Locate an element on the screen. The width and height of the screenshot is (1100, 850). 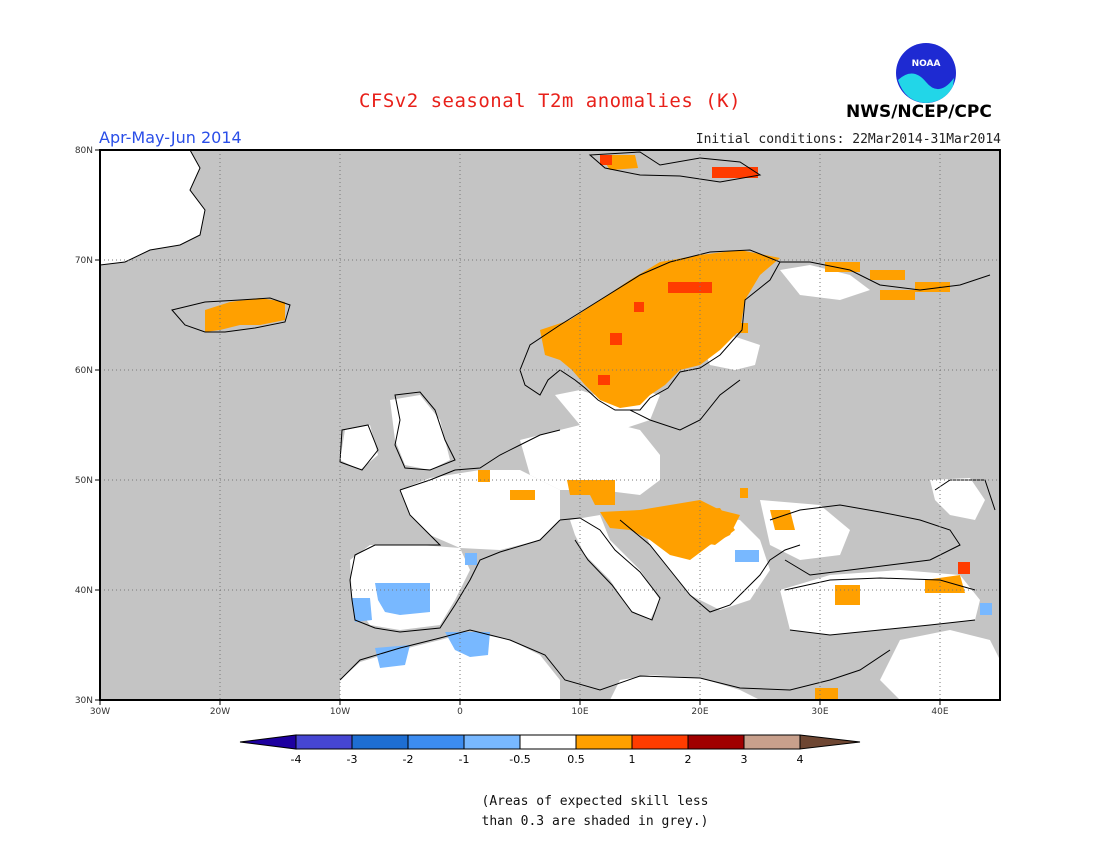
initial-conditions-label: Initial conditions: 22Mar2014-31Mar2014 is located at coordinates (848, 139).